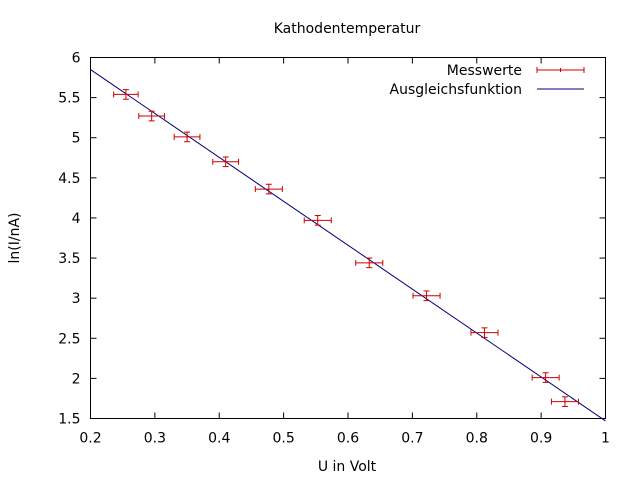  Describe the element at coordinates (69, 420) in the screenshot. I see `y-tick-label: 1.5` at that location.